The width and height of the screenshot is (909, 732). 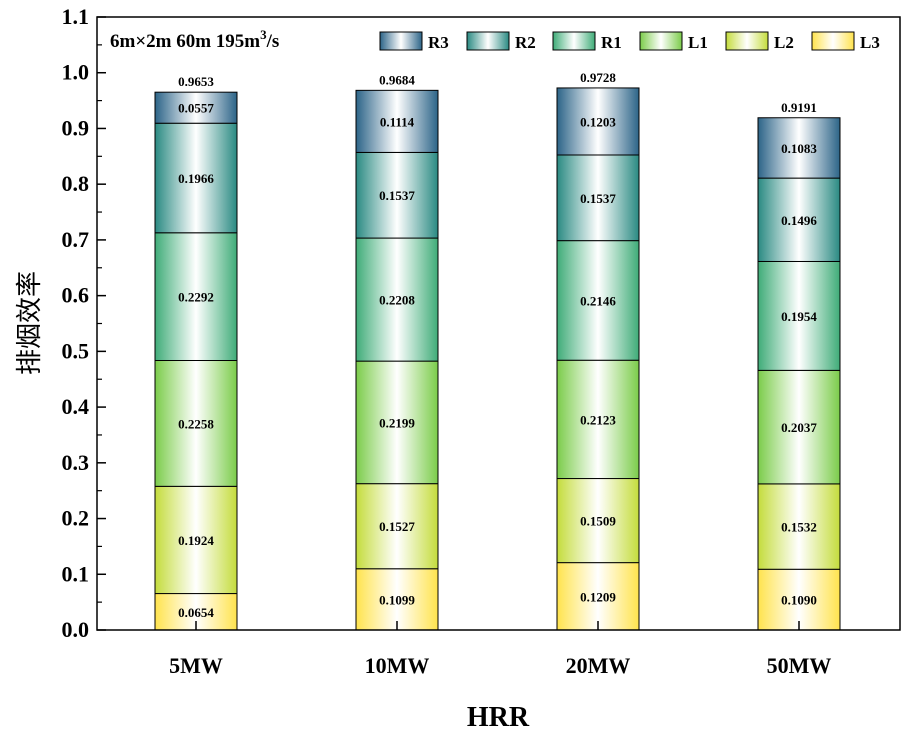 I want to click on legend-swatch-r2, so click(x=488, y=41).